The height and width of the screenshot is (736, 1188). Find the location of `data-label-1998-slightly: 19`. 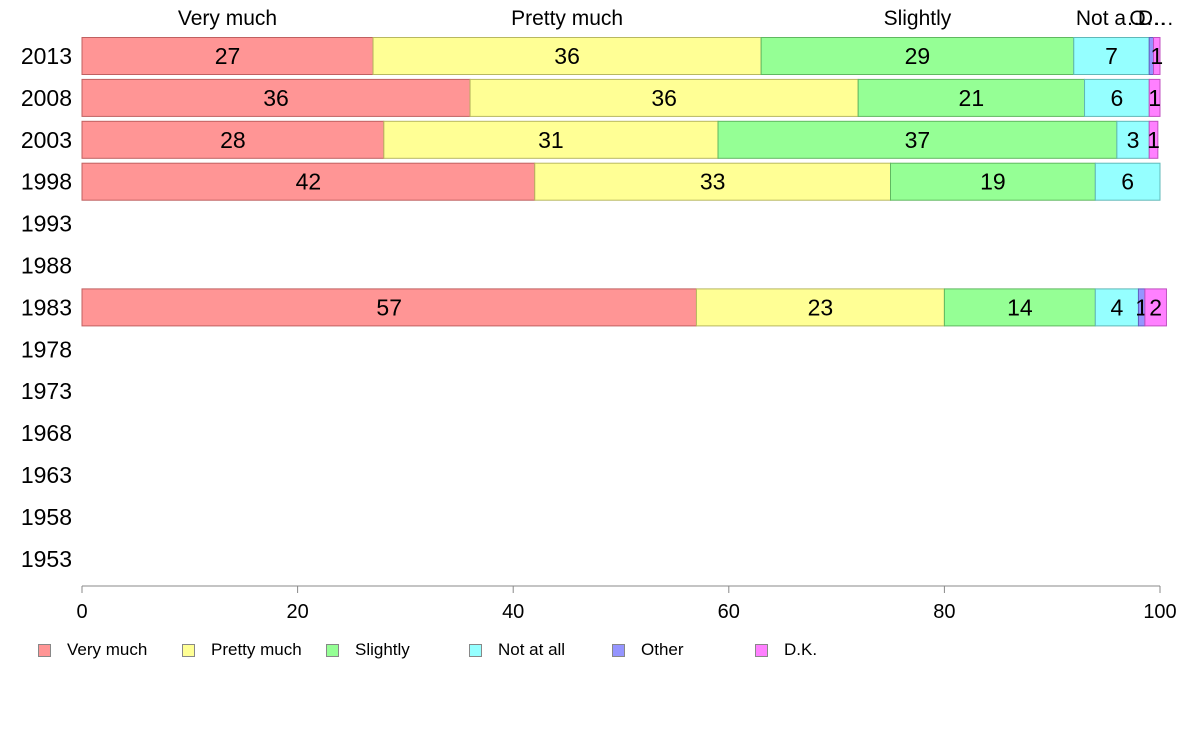

data-label-1998-slightly: 19 is located at coordinates (993, 182).